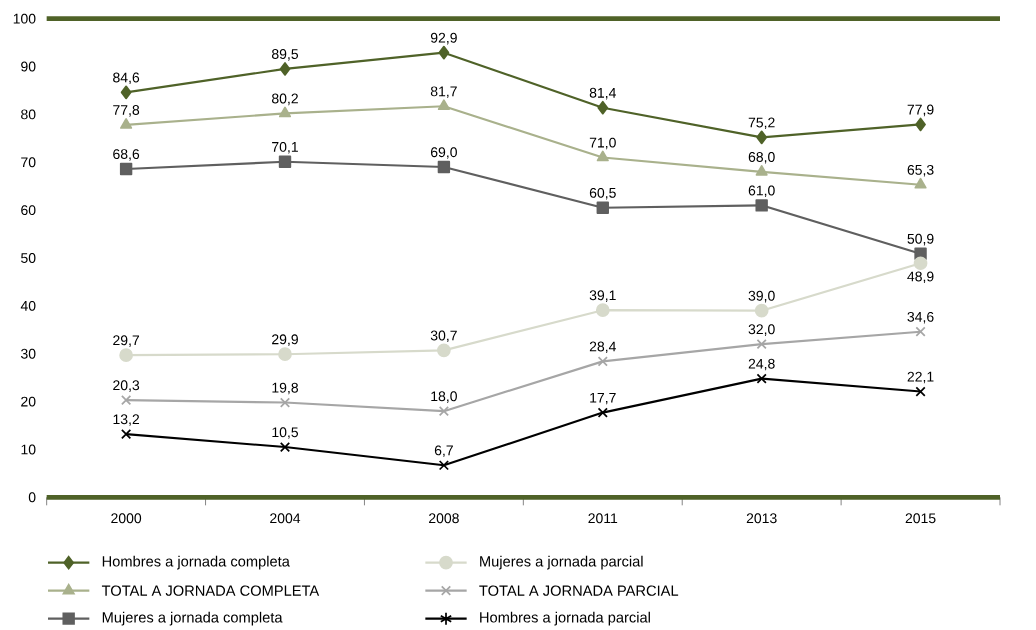 Image resolution: width=1036 pixels, height=630 pixels. Describe the element at coordinates (210, 590) in the screenshot. I see `legend-label: TOTAL A JORNADA COMPLETA` at that location.